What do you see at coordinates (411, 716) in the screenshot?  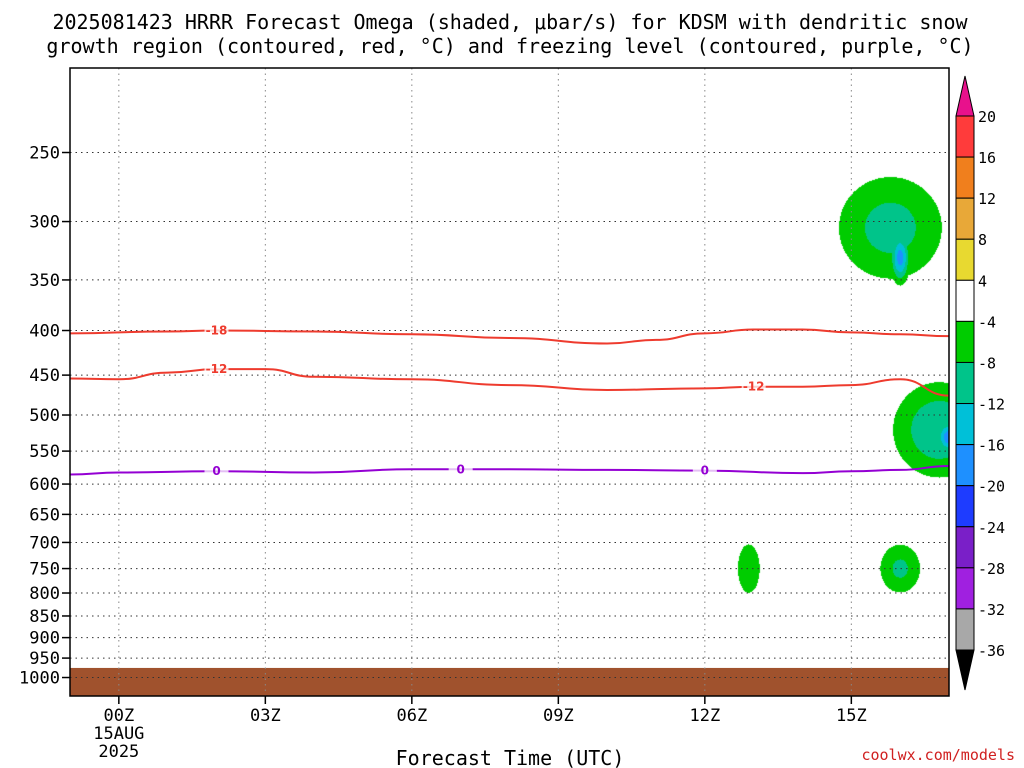 I see `x-tick-label: 06Z` at bounding box center [411, 716].